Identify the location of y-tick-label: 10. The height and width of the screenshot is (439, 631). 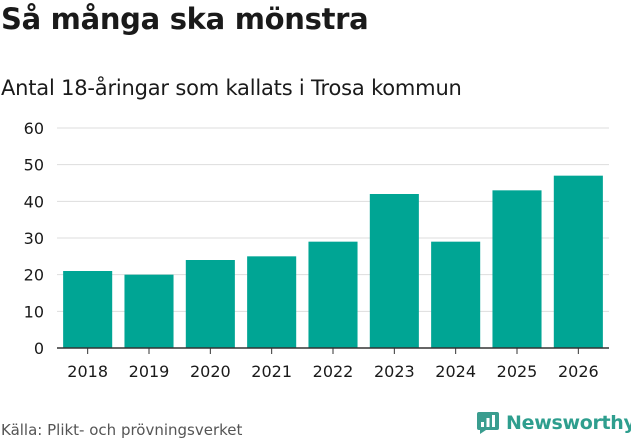
(34, 311).